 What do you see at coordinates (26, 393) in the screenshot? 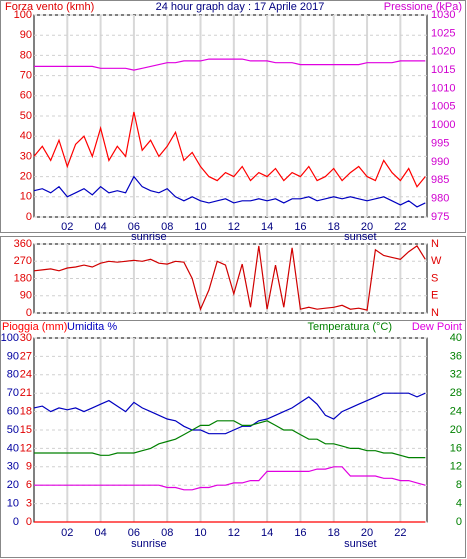
I see `y3-tick-label: 21` at bounding box center [26, 393].